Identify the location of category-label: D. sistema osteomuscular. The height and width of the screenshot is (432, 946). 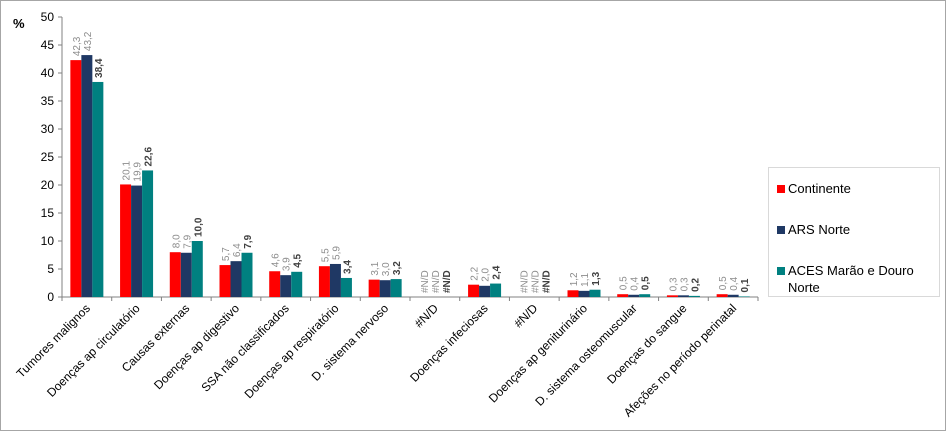
(586, 355).